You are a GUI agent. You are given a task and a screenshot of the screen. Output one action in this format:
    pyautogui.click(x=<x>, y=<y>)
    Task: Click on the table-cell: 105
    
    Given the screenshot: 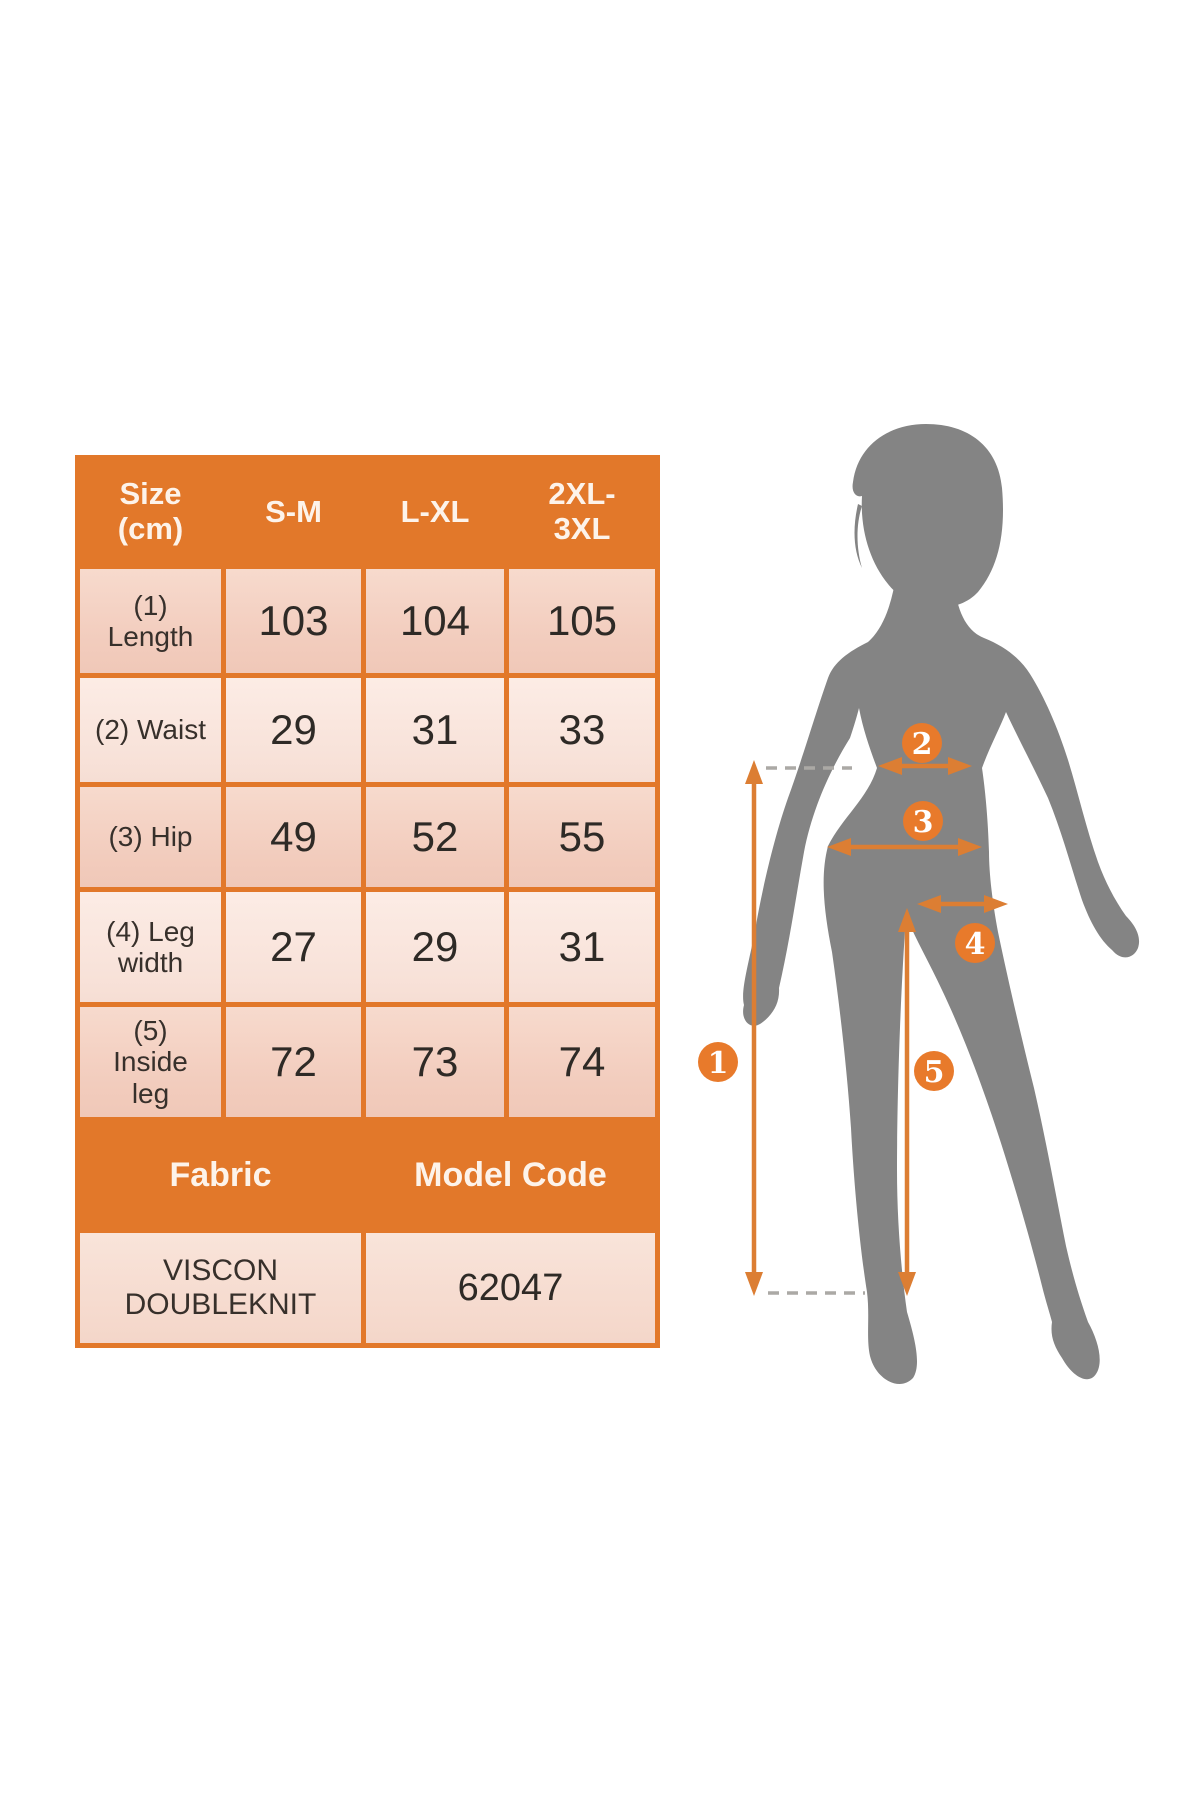 What is the action you would take?
    pyautogui.click(x=582, y=621)
    